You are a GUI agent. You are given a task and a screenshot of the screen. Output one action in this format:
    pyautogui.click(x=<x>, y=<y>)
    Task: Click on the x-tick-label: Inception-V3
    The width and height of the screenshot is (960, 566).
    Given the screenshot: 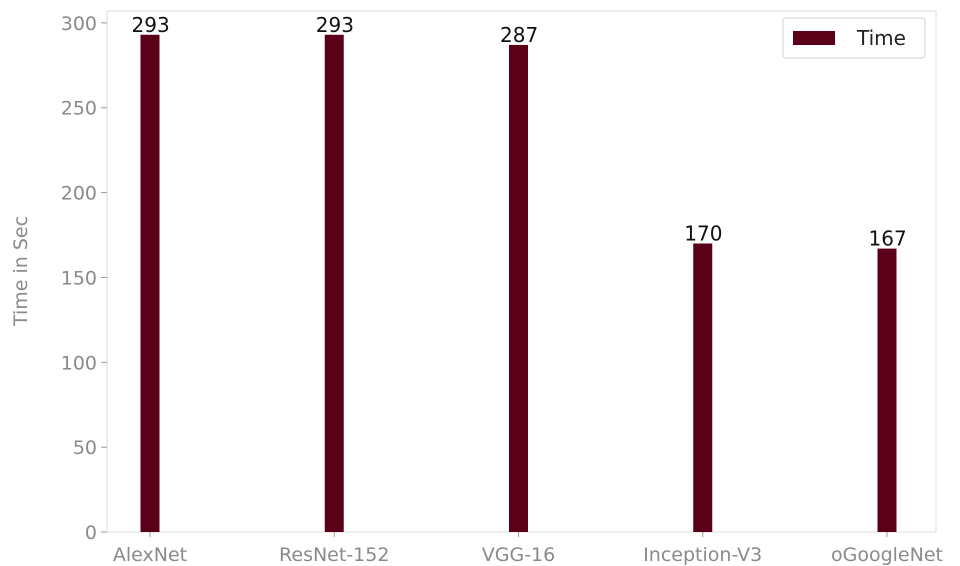 What is the action you would take?
    pyautogui.click(x=702, y=555)
    